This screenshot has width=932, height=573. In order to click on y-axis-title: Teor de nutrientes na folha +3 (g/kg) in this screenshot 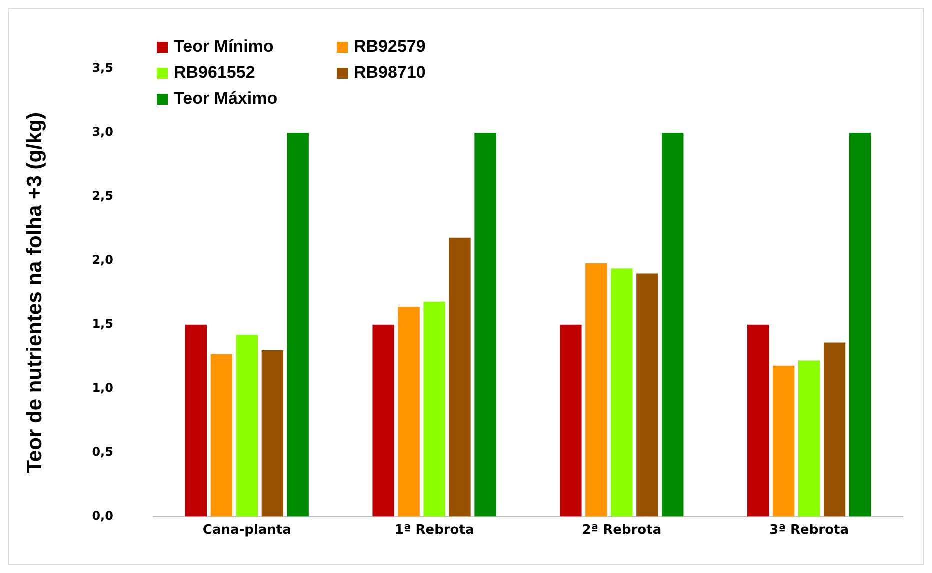, I will do `click(34, 293)`.